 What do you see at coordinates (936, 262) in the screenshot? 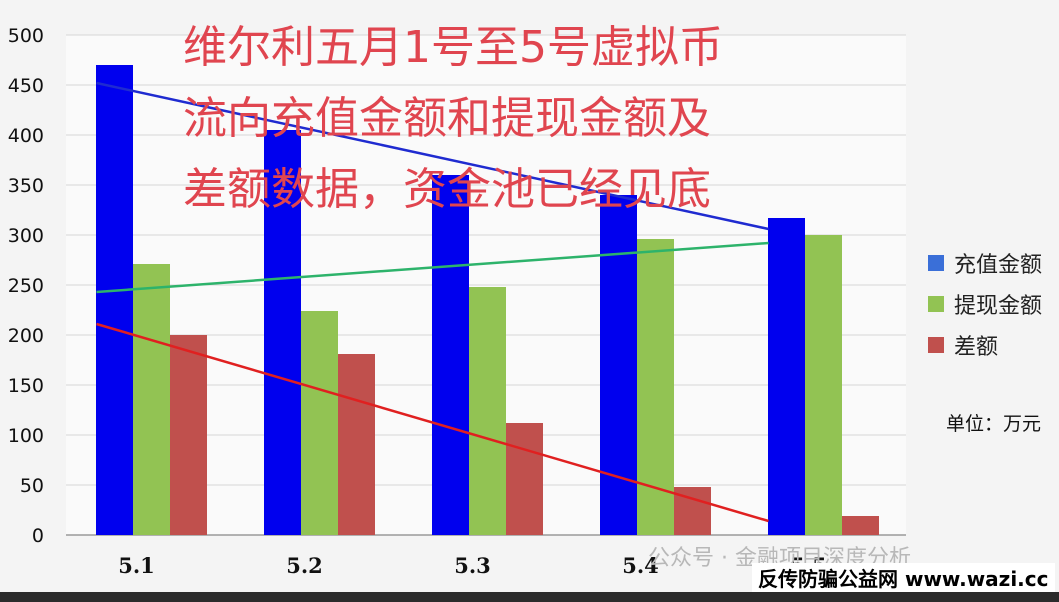
I see `legend-swatch-recharge` at bounding box center [936, 262].